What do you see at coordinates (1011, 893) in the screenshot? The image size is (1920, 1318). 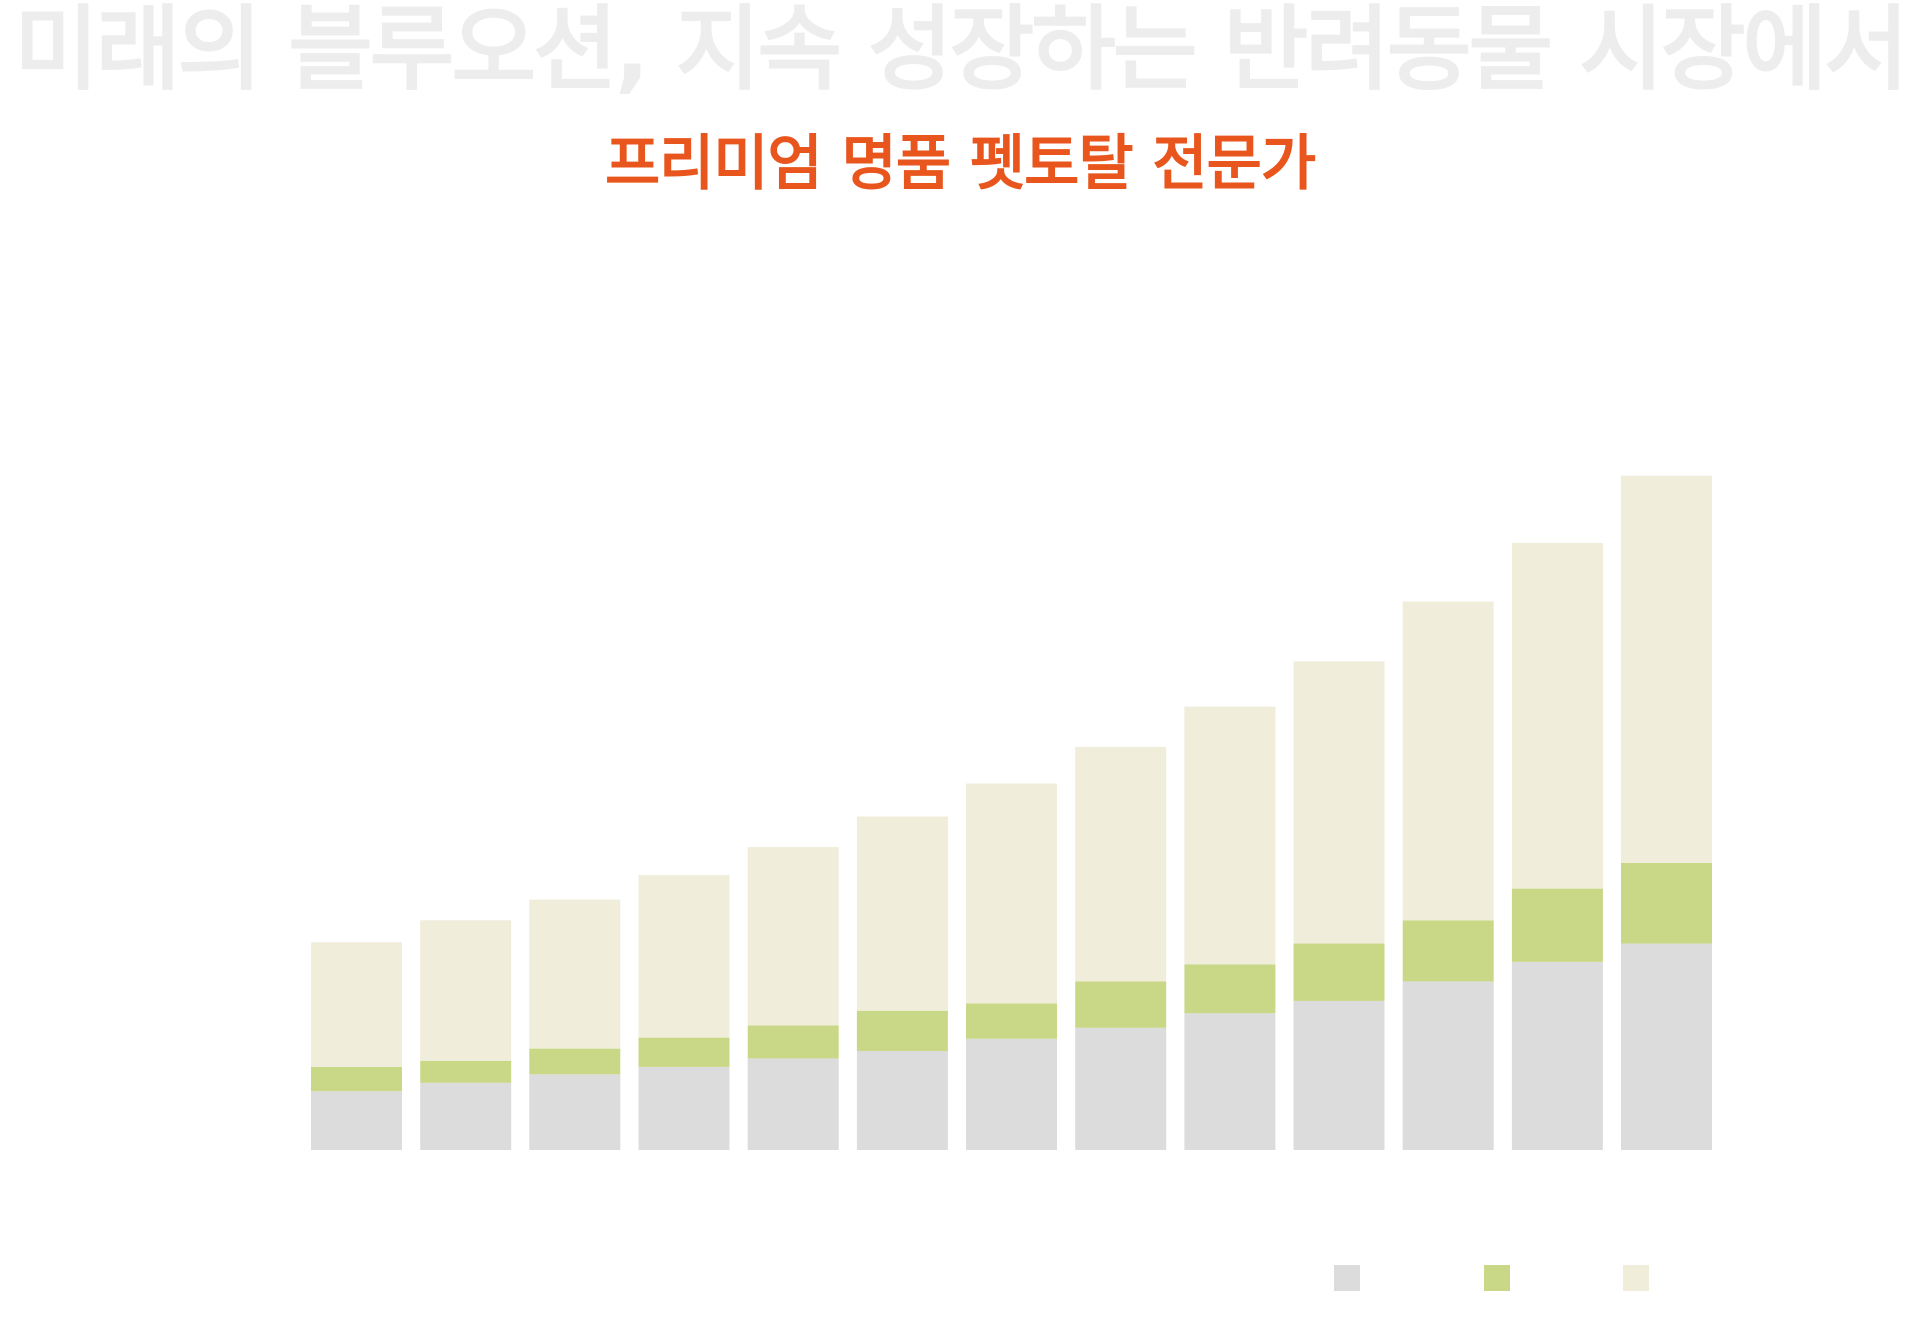 I see `bar-segment-s3-b7` at bounding box center [1011, 893].